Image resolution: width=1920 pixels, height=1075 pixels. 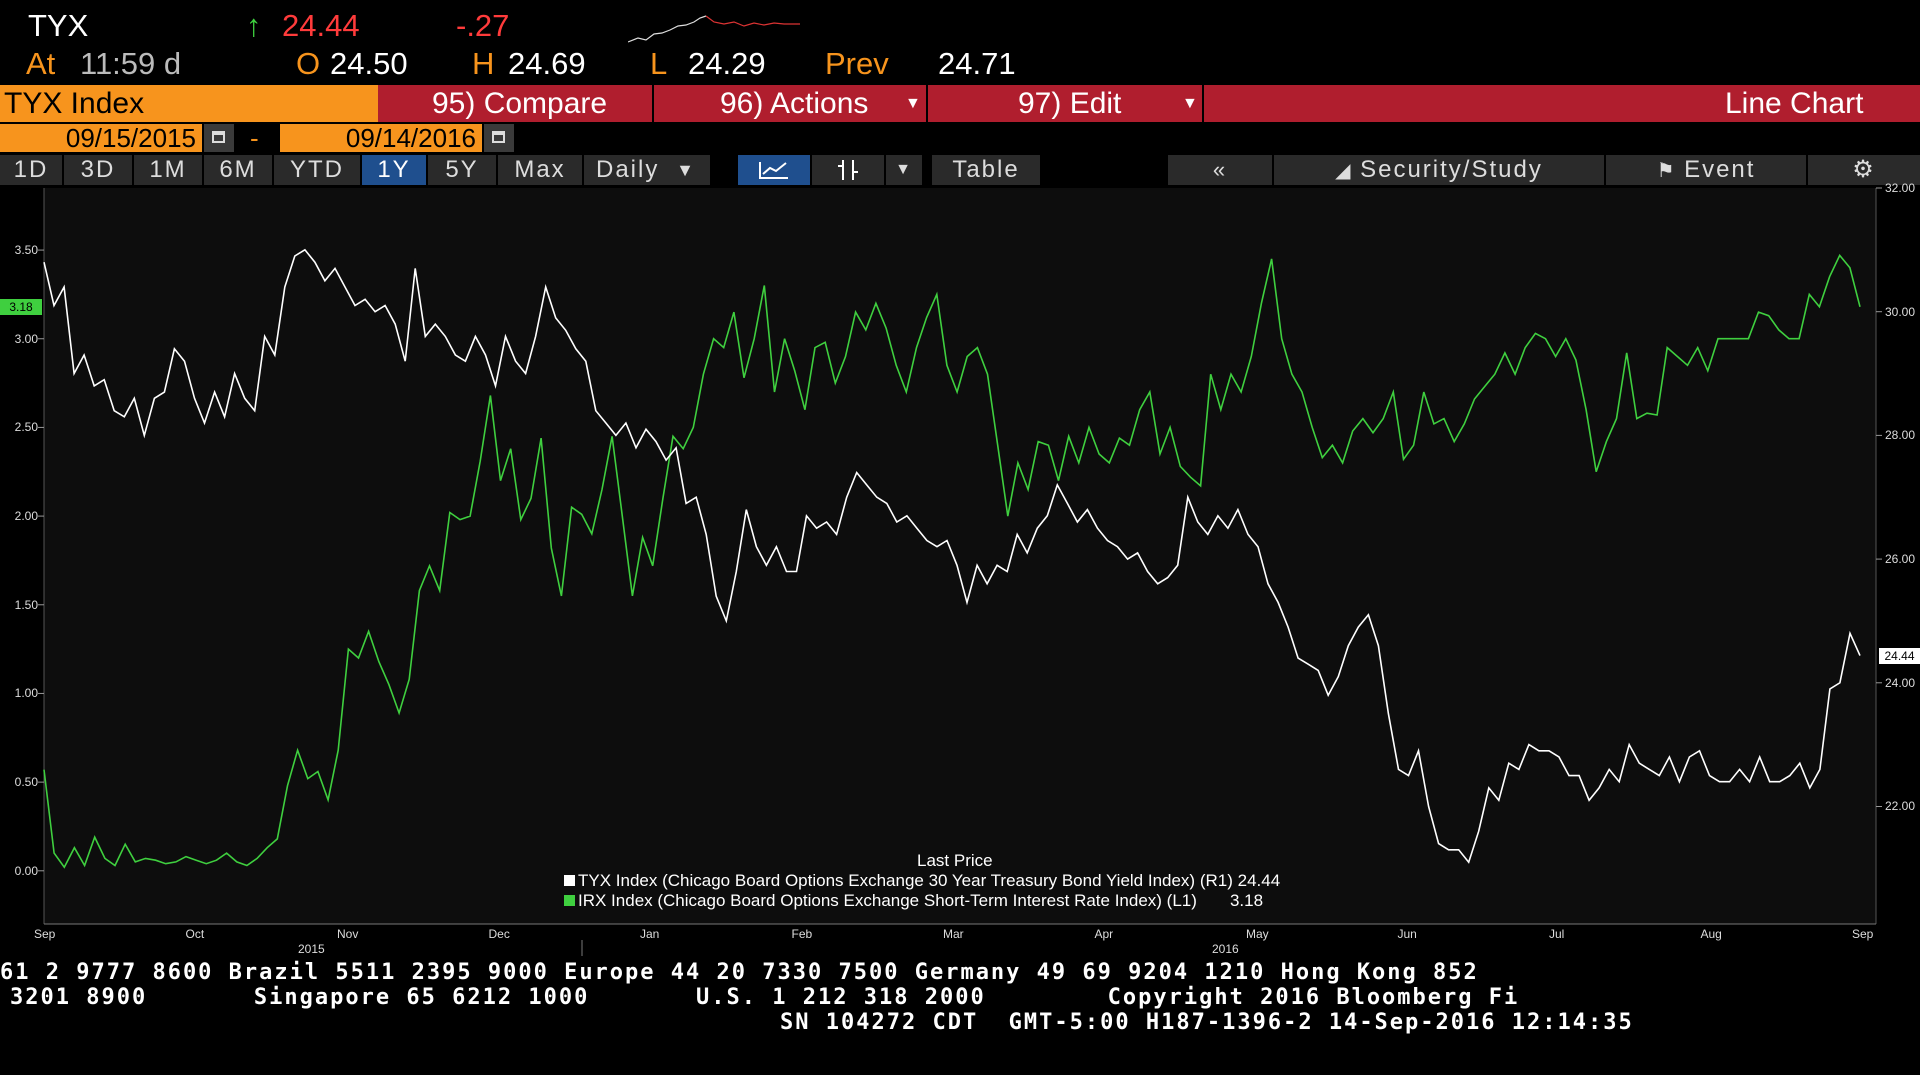 What do you see at coordinates (774, 170) in the screenshot?
I see `line-chart-icon` at bounding box center [774, 170].